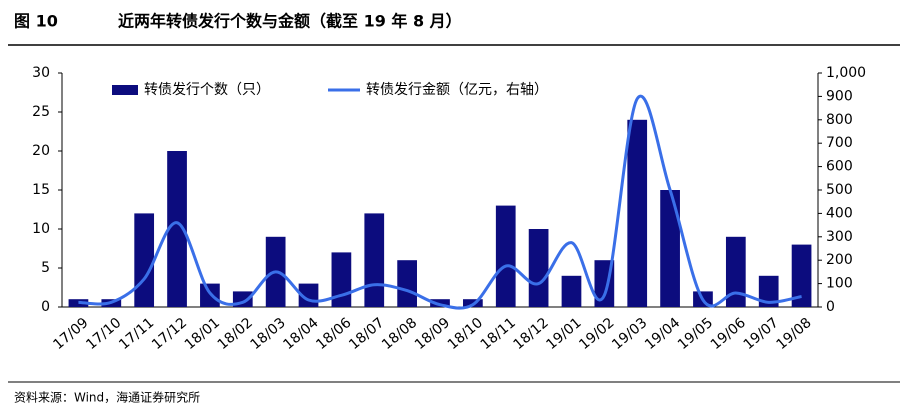 Image resolution: width=907 pixels, height=416 pixels. I want to click on x-tick-label: 18/02, so click(235, 334).